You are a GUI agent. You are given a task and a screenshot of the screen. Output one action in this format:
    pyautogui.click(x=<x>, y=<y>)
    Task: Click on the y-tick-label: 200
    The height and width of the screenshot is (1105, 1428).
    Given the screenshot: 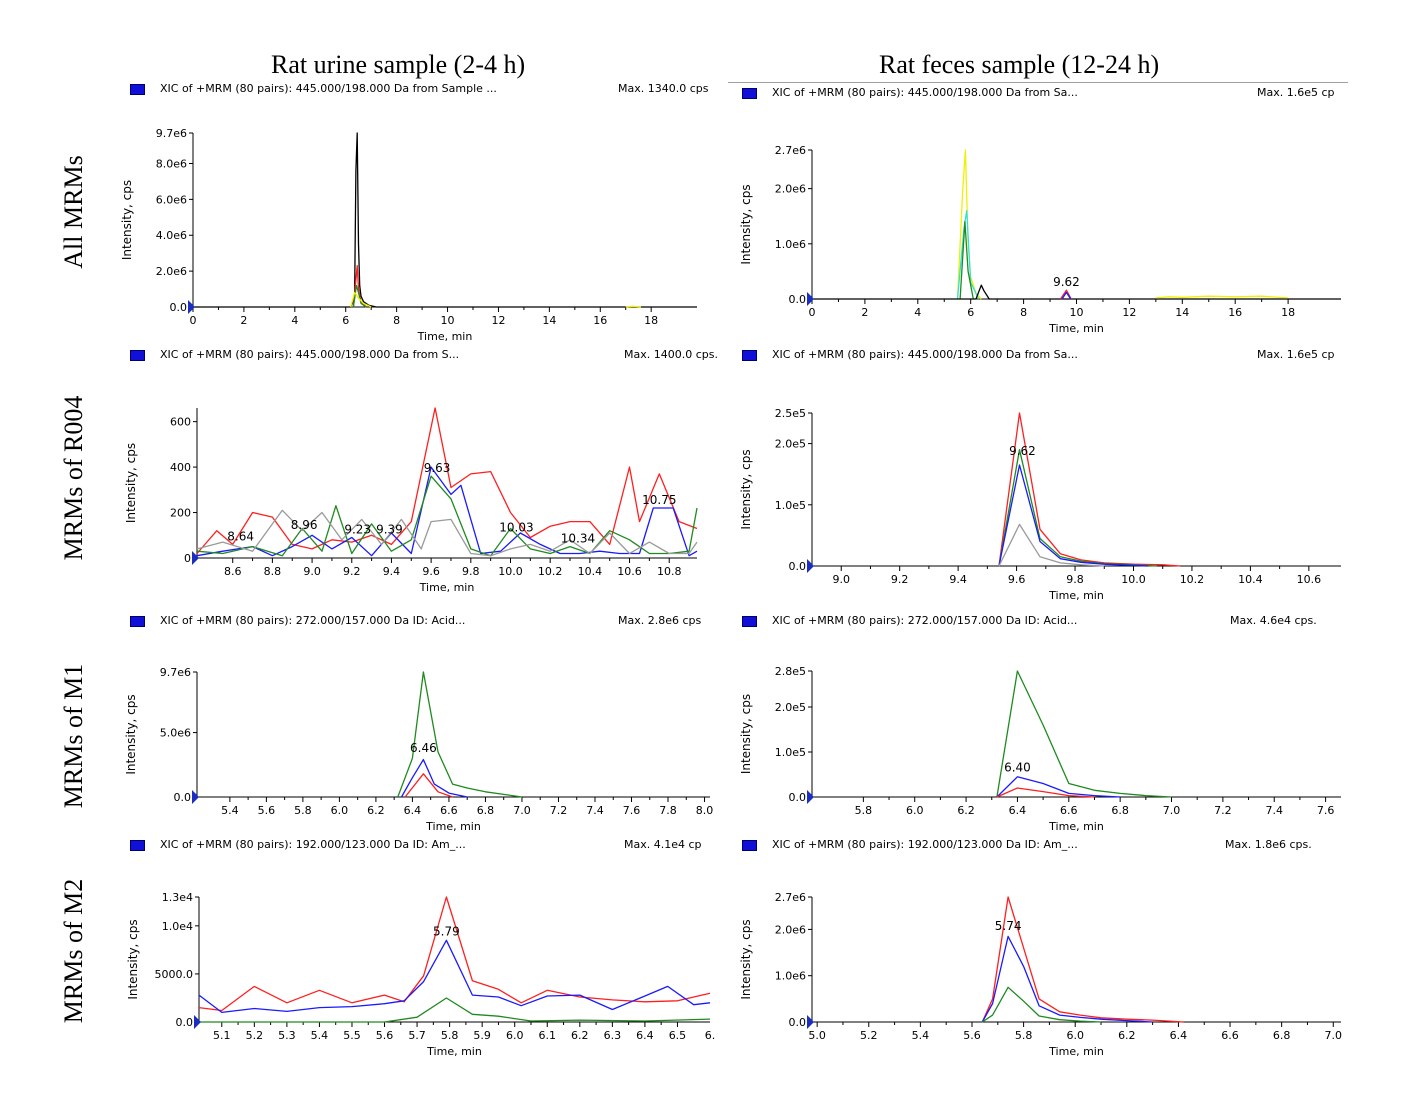 What is the action you would take?
    pyautogui.click(x=180, y=513)
    